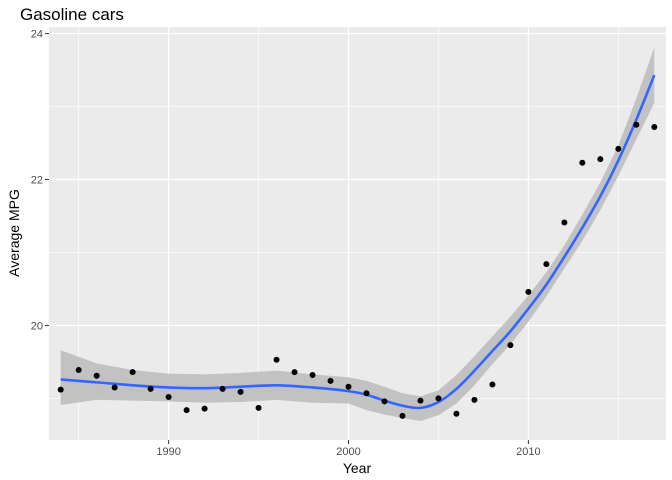  Describe the element at coordinates (14, 233) in the screenshot. I see `y-axis-title: Average MPG` at that location.